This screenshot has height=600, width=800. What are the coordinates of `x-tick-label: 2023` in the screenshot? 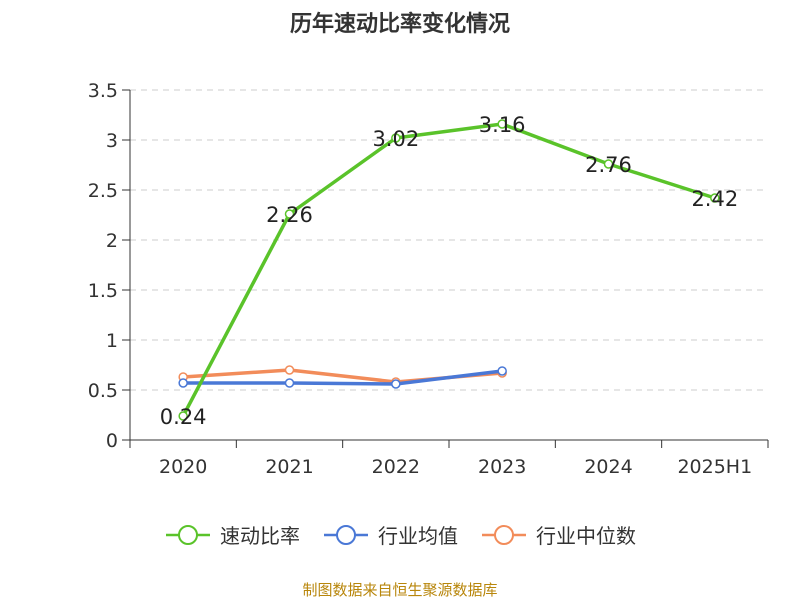 It's located at (502, 467).